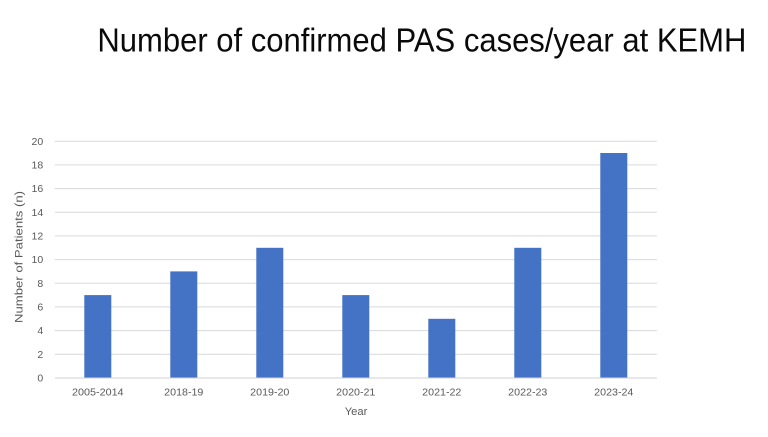 The height and width of the screenshot is (437, 768). I want to click on svg-text: 20, so click(38, 142).